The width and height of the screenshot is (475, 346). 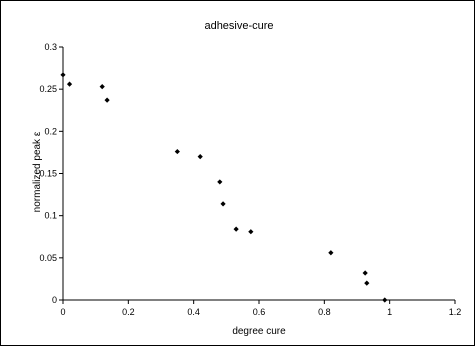 What do you see at coordinates (324, 312) in the screenshot?
I see `x-tick-label: 0.8` at bounding box center [324, 312].